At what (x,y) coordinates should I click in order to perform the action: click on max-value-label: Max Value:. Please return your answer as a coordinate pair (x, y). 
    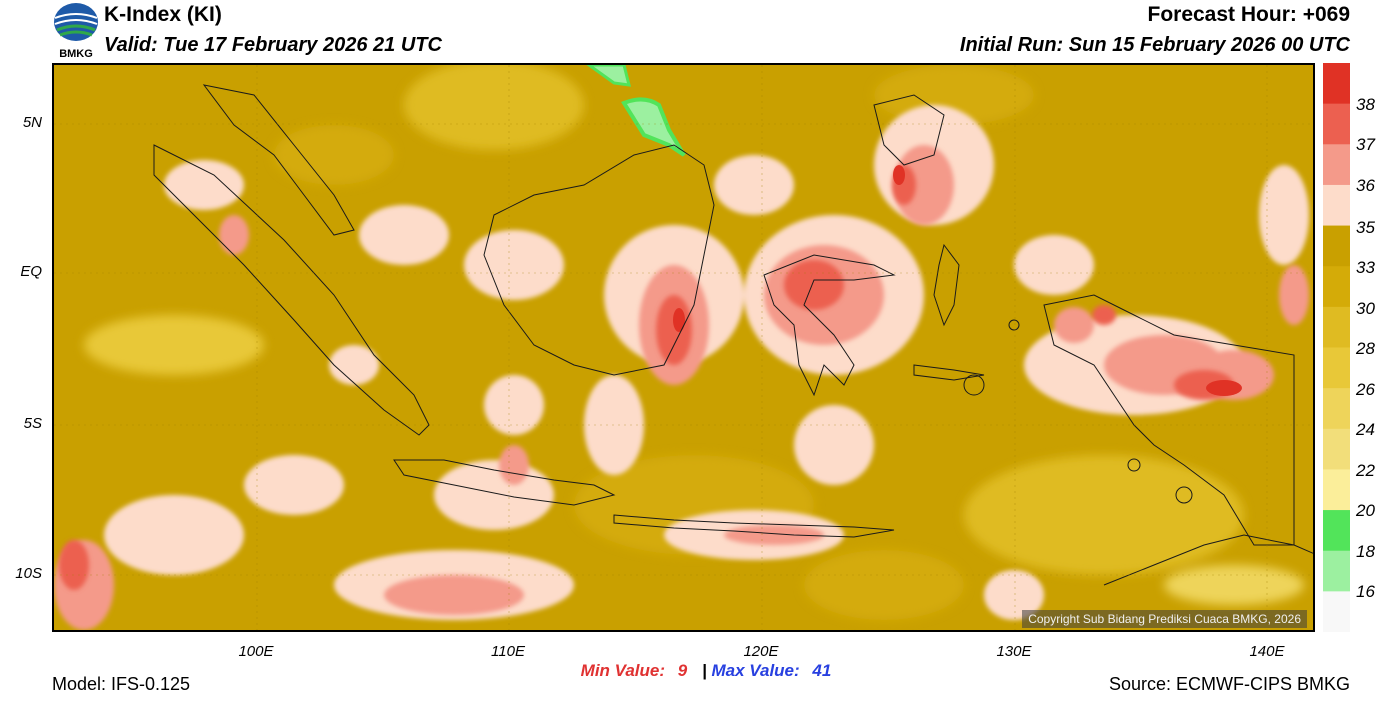
    Looking at the image, I should click on (755, 670).